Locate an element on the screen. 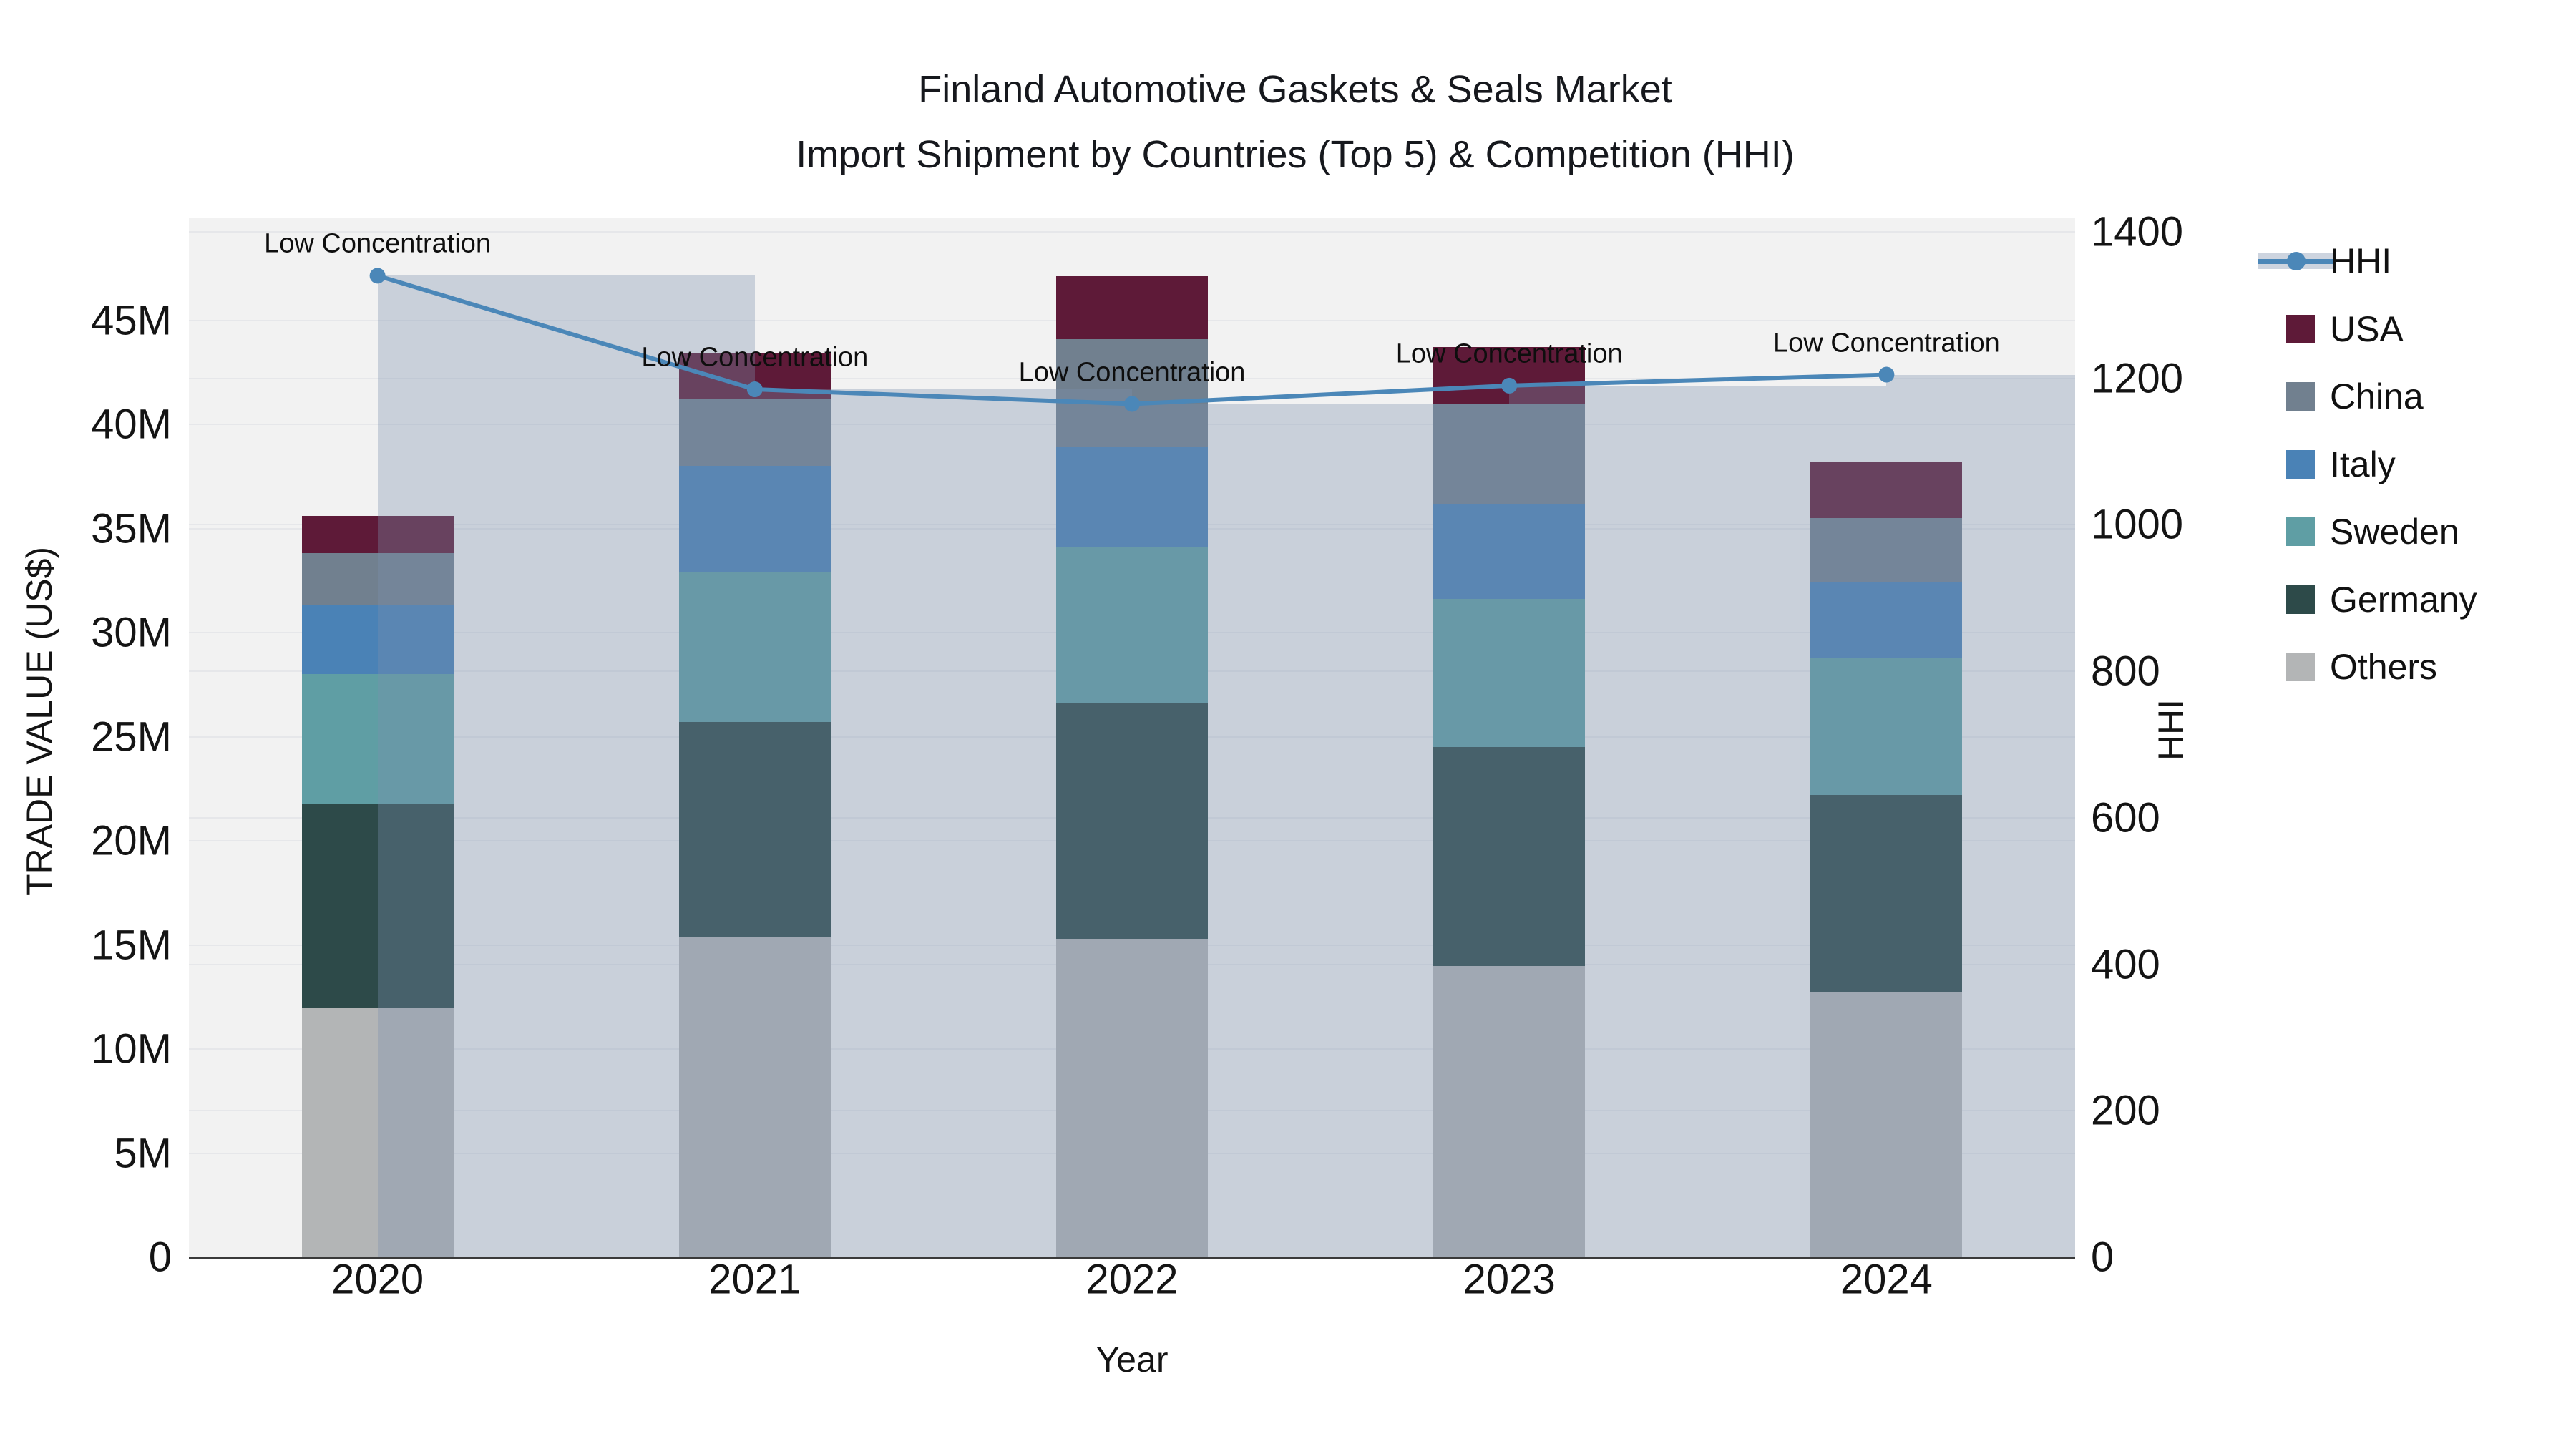 The image size is (2576, 1449). y-left-tick-20M: 20M is located at coordinates (131, 841).